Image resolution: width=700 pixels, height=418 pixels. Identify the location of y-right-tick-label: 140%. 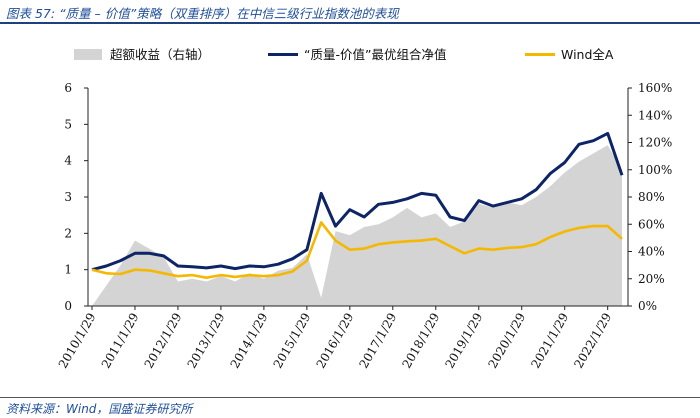
(655, 115).